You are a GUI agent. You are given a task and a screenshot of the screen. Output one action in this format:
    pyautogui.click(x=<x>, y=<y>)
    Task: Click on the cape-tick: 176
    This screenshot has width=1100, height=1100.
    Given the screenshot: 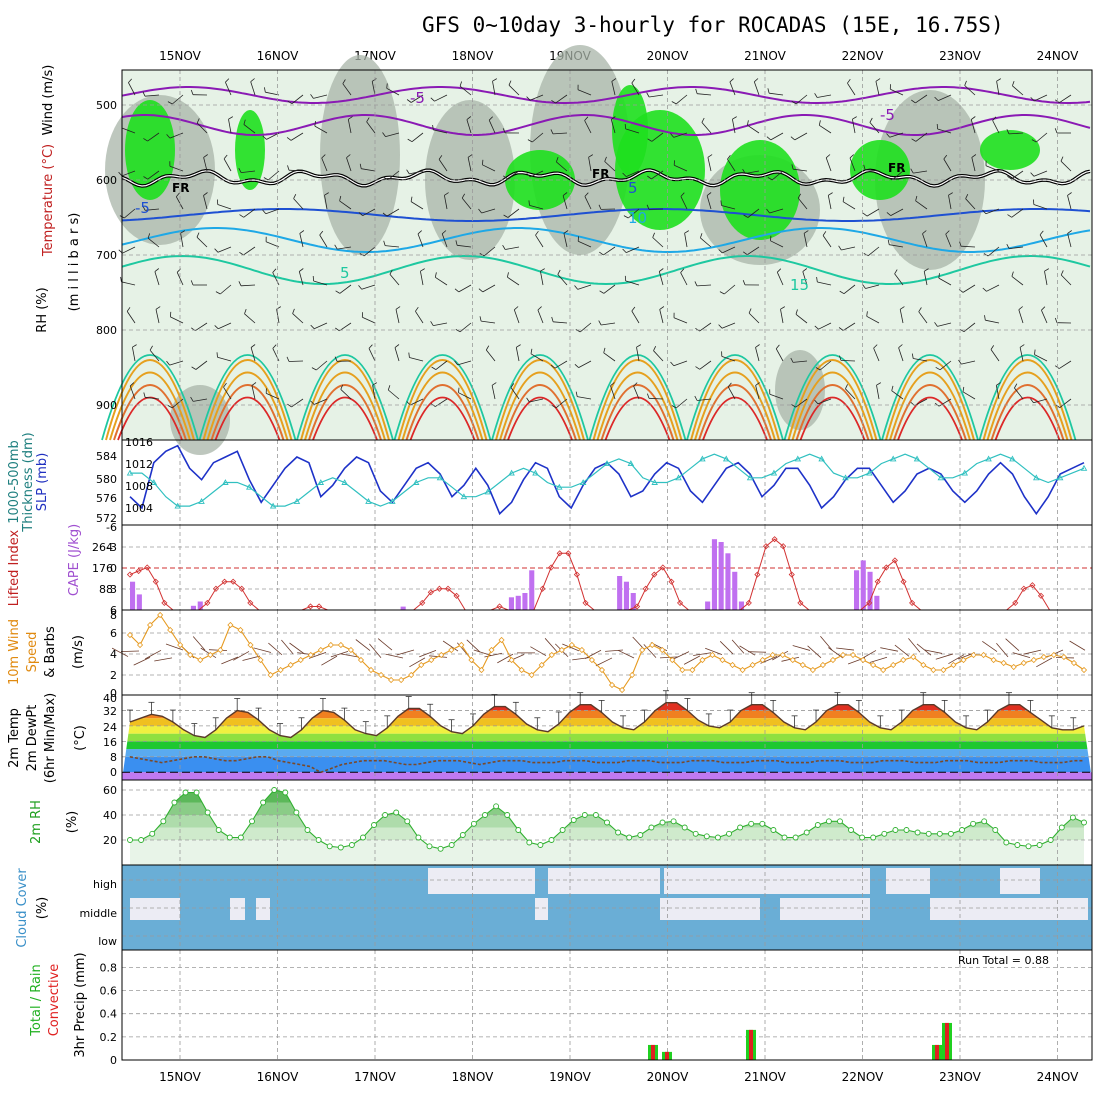 What is the action you would take?
    pyautogui.click(x=102, y=568)
    